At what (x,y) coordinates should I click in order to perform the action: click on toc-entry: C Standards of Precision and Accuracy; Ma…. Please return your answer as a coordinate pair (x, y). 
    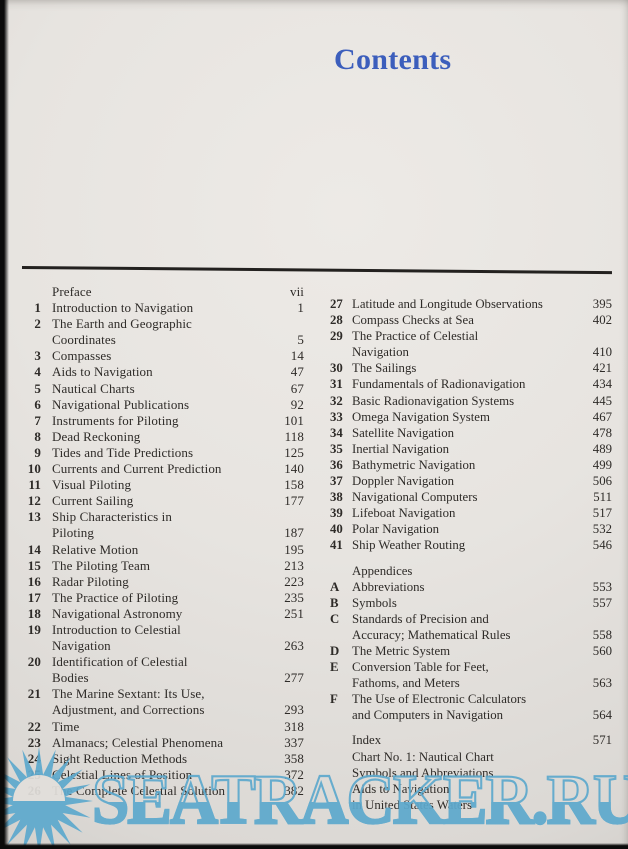
    Looking at the image, I should click on (471, 627).